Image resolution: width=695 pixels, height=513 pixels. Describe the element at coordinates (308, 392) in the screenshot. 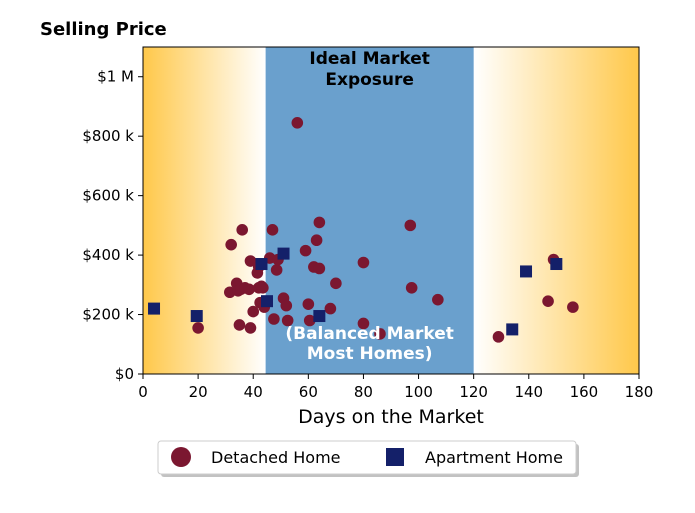

I see `x-tick-label: 60` at that location.